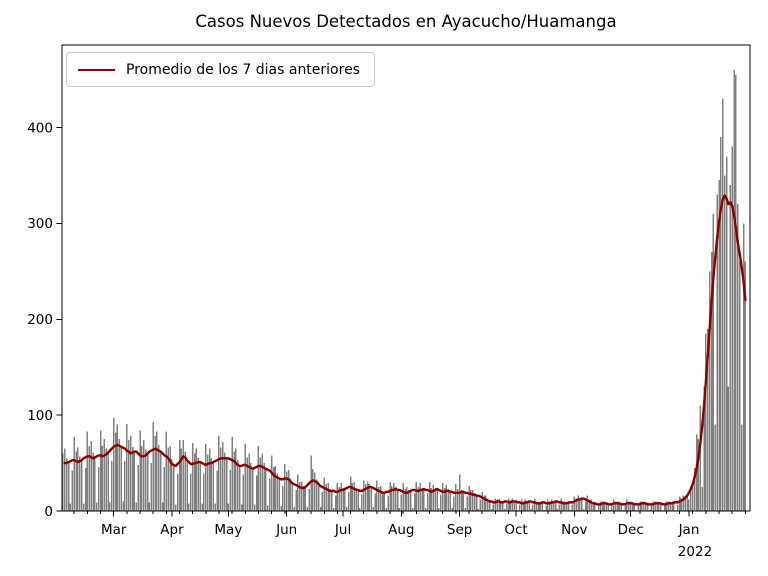 Image resolution: width=768 pixels, height=576 pixels. What do you see at coordinates (695, 552) in the screenshot?
I see `x-year-label: 2022` at bounding box center [695, 552].